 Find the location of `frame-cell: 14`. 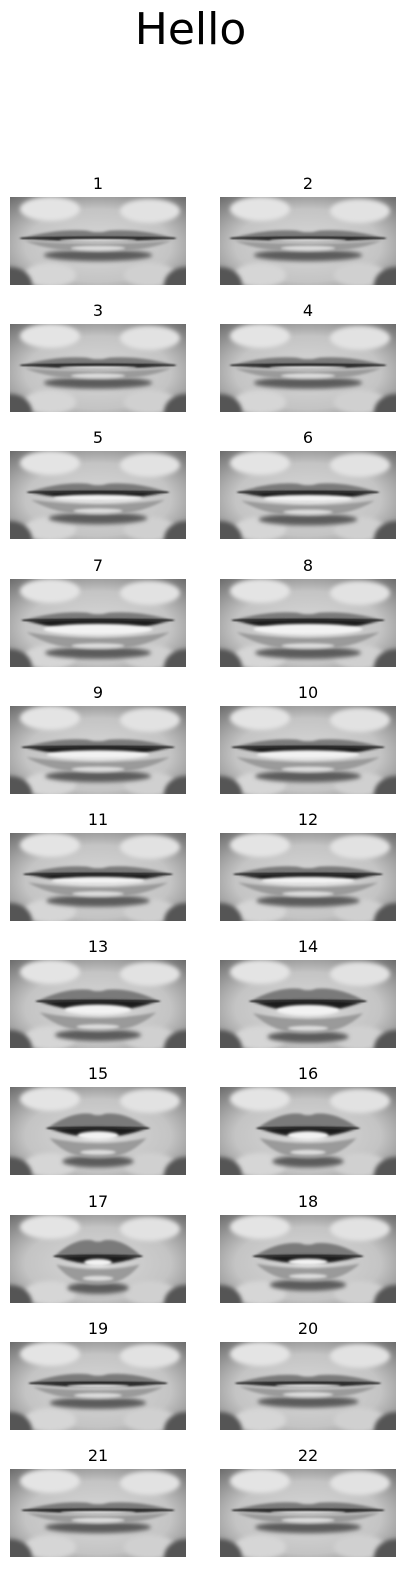

frame-cell: 14 is located at coordinates (308, 992).